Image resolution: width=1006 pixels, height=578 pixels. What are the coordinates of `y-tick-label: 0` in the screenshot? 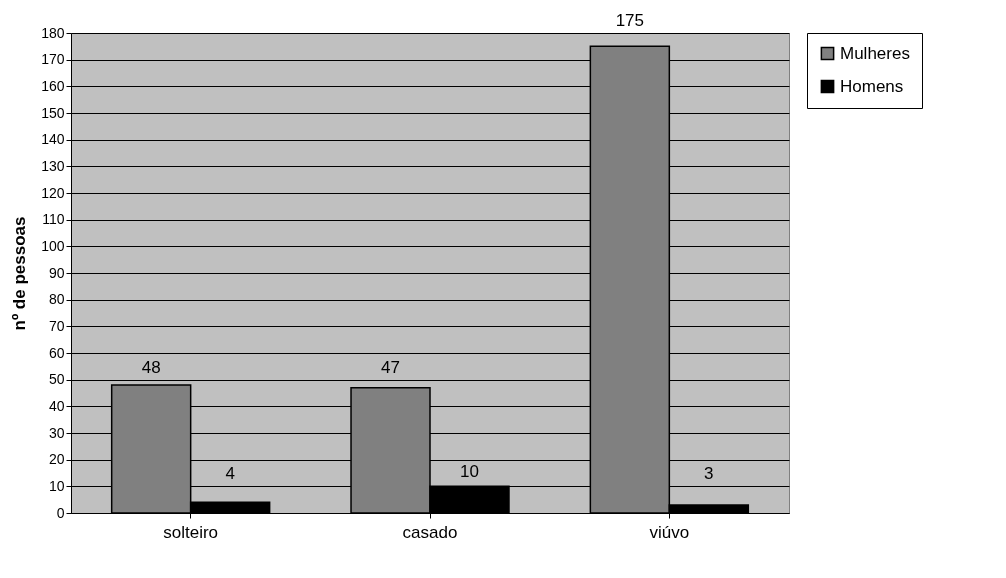 It's located at (60, 512).